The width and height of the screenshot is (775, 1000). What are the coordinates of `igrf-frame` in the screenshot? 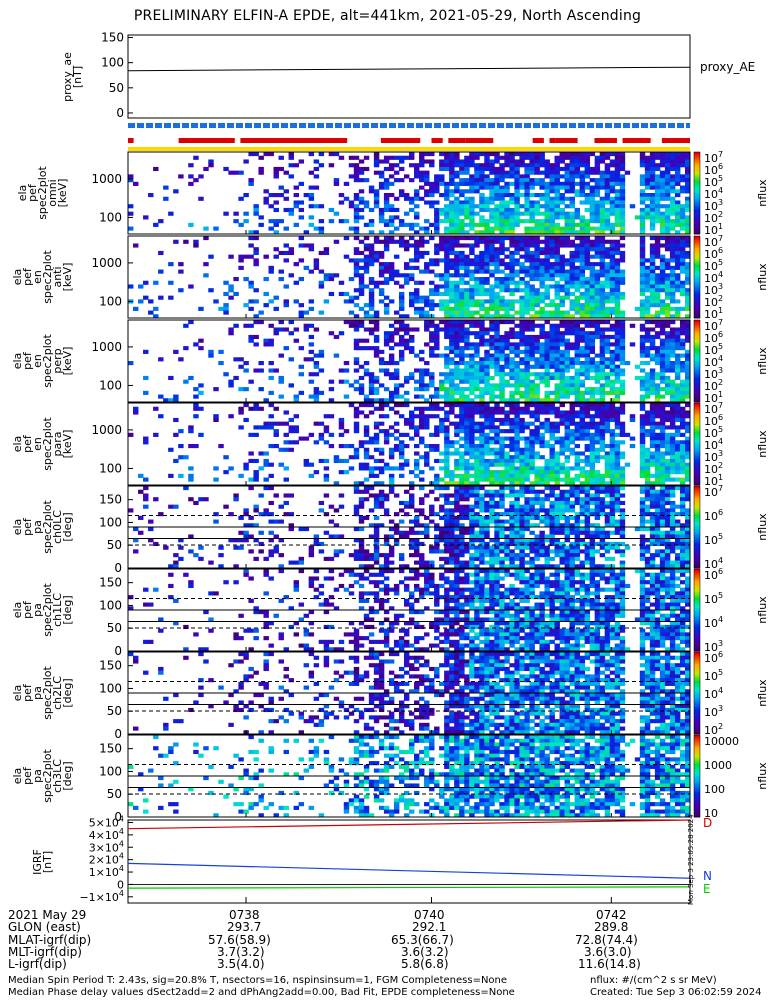 It's located at (409, 861).